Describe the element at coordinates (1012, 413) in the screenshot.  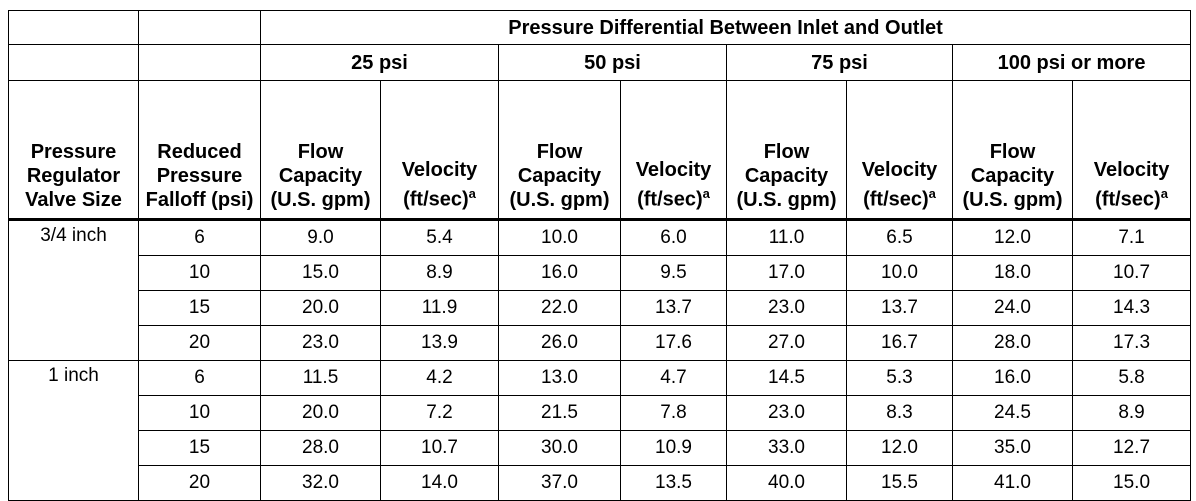
I see `cell: 24.5` at that location.